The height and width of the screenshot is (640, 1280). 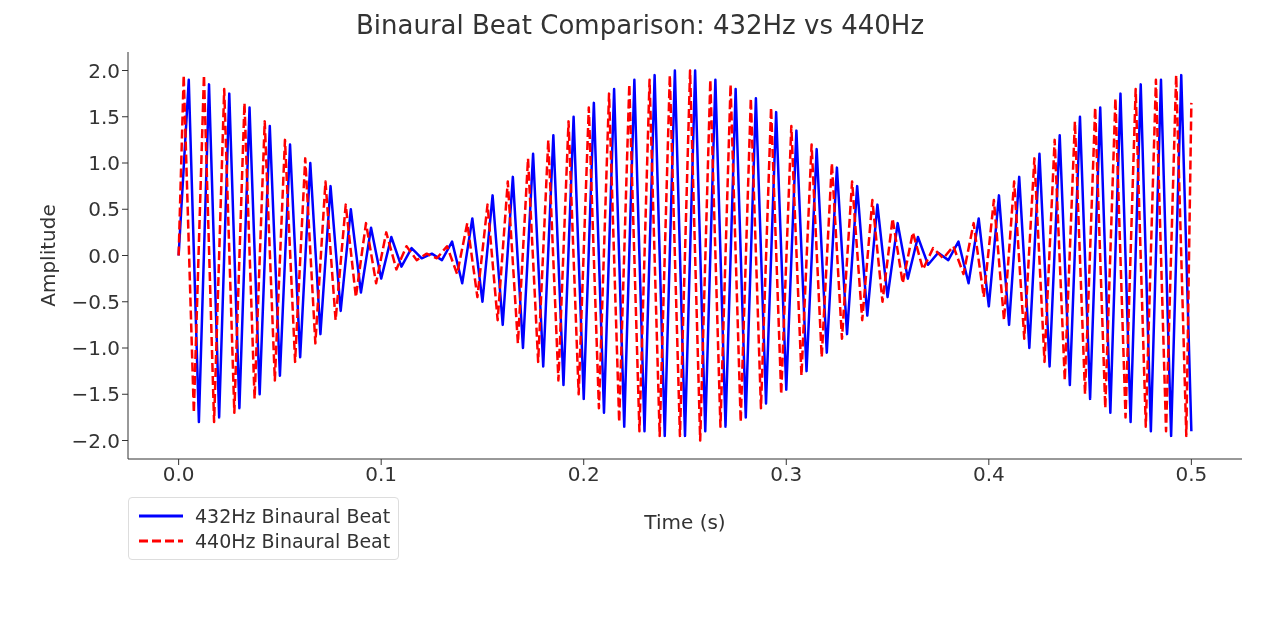 What do you see at coordinates (786, 474) in the screenshot?
I see `x-tick-label: 0.3` at bounding box center [786, 474].